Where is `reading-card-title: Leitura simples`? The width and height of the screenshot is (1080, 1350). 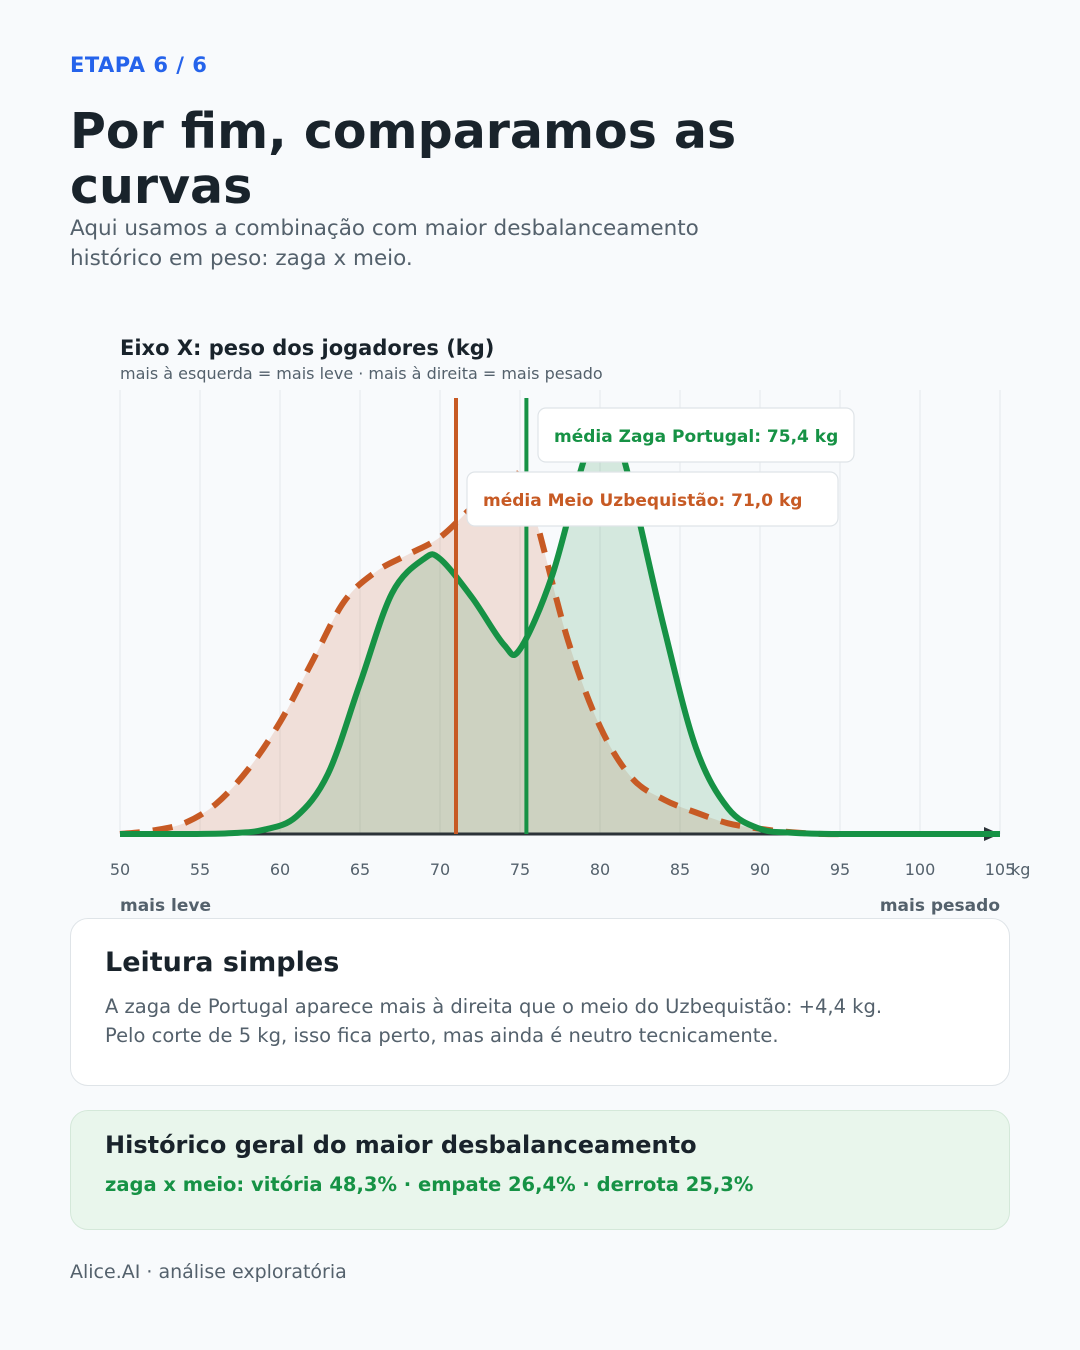
reading-card-title: Leitura simples is located at coordinates (222, 962).